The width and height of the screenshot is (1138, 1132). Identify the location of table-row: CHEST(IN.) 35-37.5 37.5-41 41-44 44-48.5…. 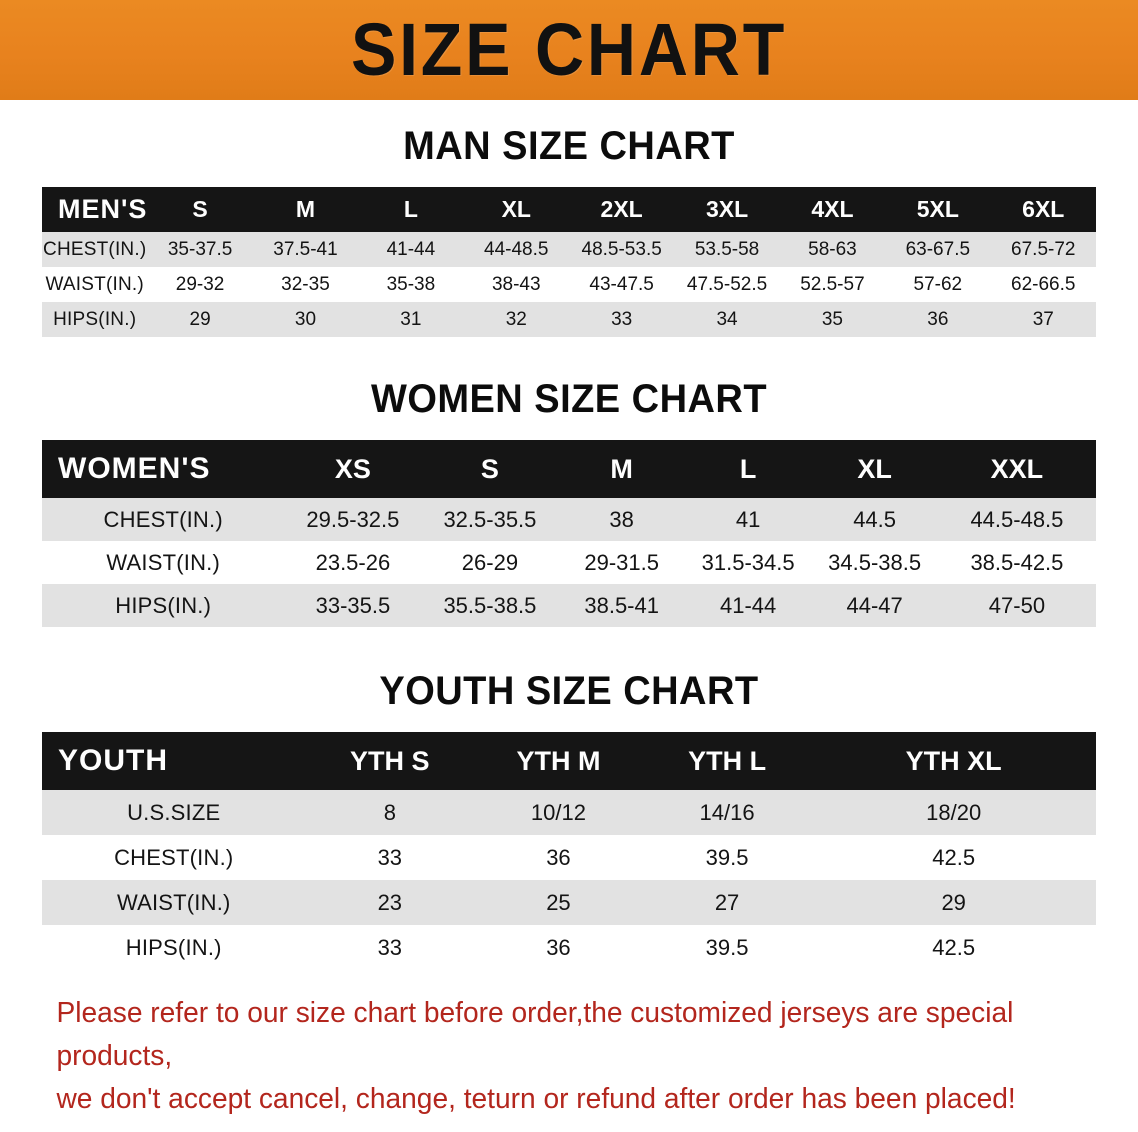
(569, 249).